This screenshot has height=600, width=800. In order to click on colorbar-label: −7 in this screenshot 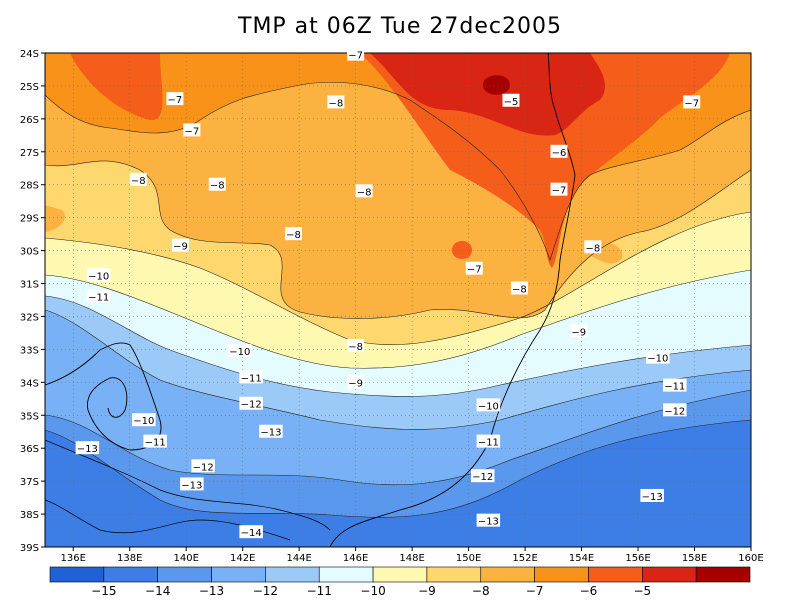, I will do `click(535, 591)`.